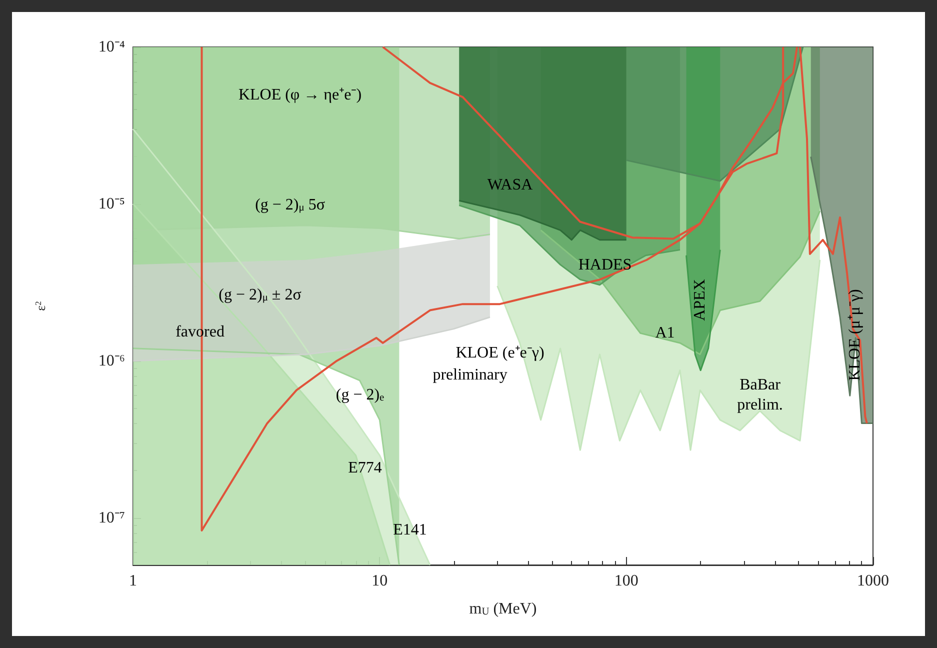 The width and height of the screenshot is (937, 648). What do you see at coordinates (300, 95) in the screenshot?
I see `annotation: KLOE (φ → ηe⁺e⁻)` at bounding box center [300, 95].